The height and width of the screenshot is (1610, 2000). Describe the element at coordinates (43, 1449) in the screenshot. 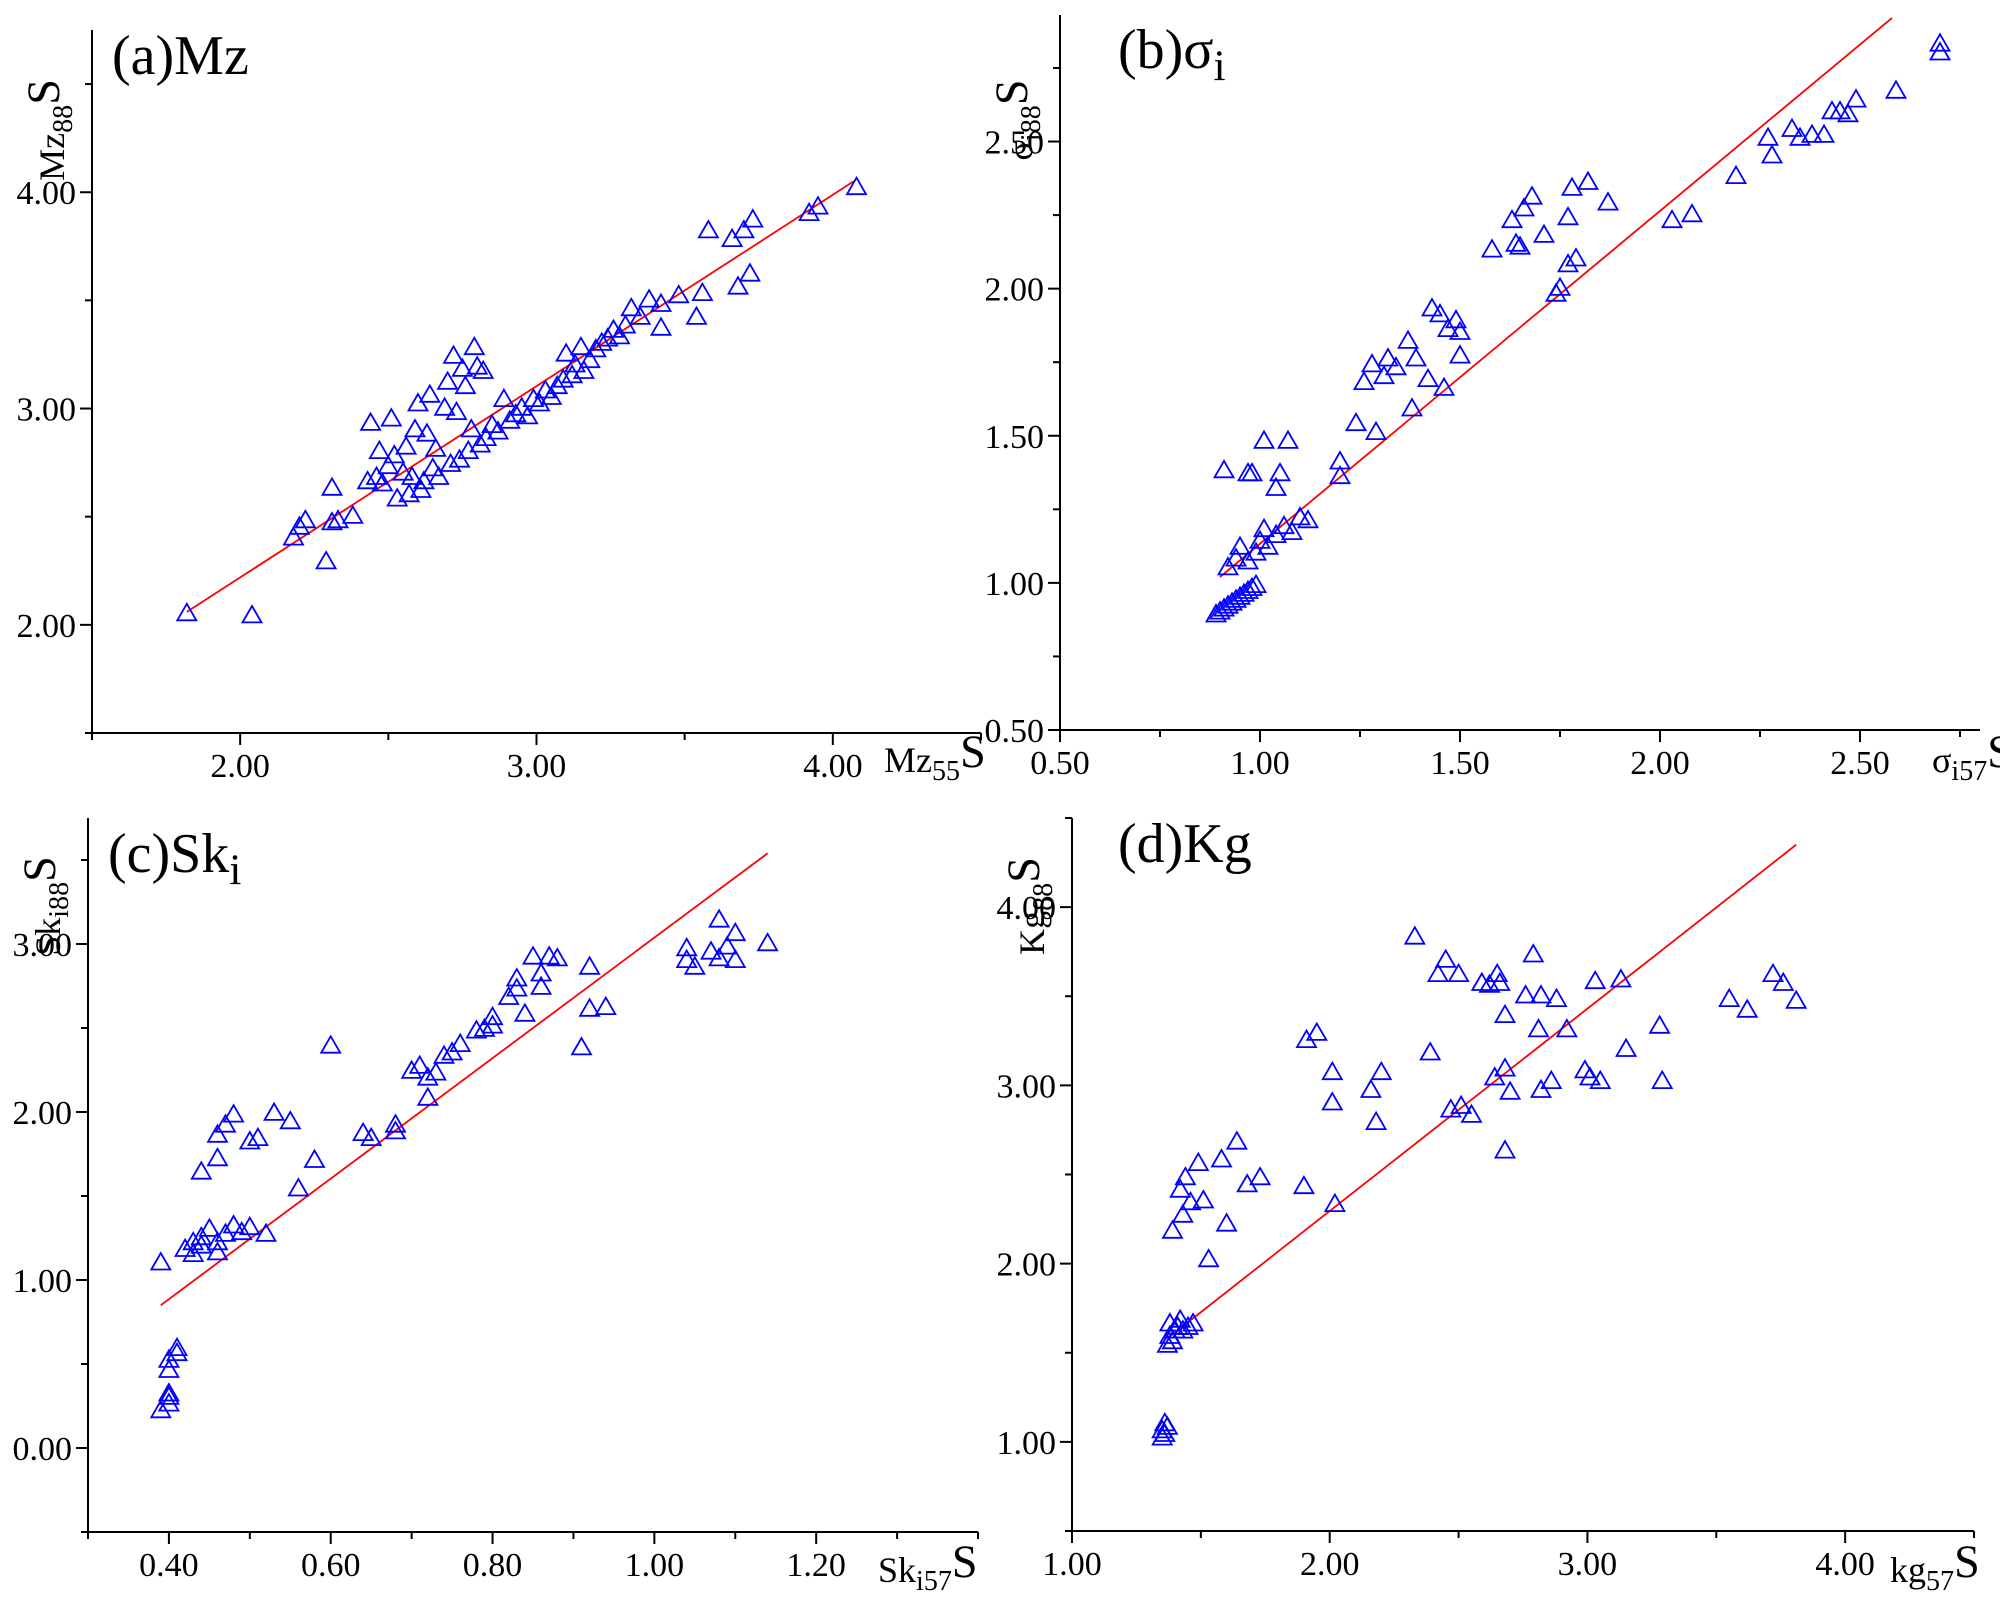

I see `y-tick-label: 0.00` at that location.